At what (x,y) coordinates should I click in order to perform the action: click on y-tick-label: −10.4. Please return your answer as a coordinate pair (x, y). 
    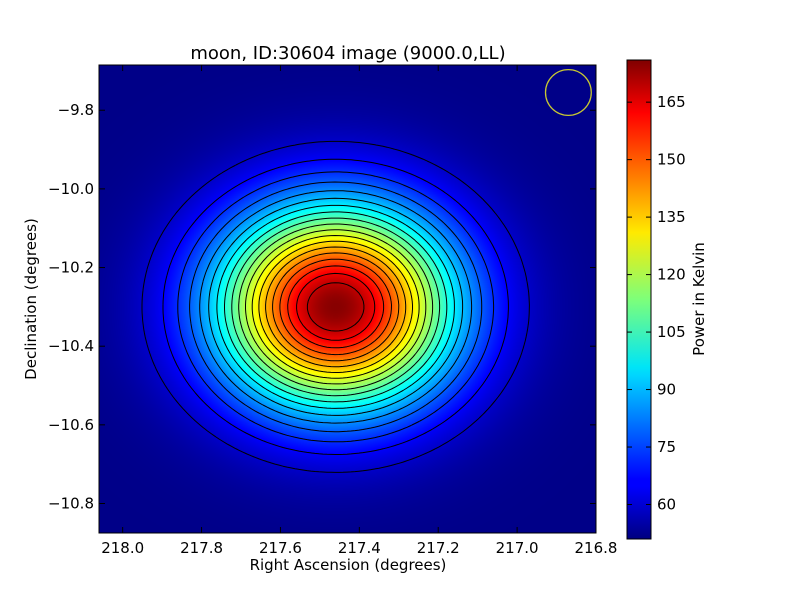
    Looking at the image, I should click on (71, 346).